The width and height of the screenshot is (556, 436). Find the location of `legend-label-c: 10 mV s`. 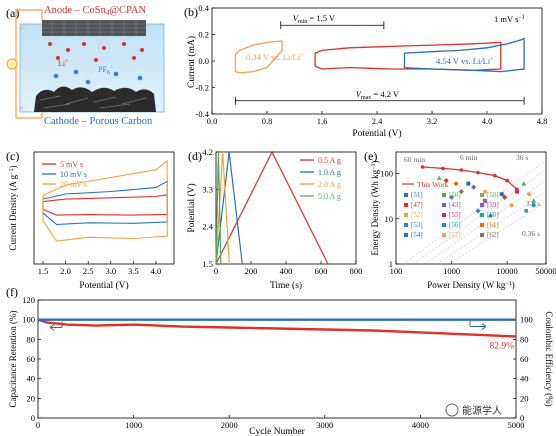

legend-label-c: 10 mV s is located at coordinates (73, 174).